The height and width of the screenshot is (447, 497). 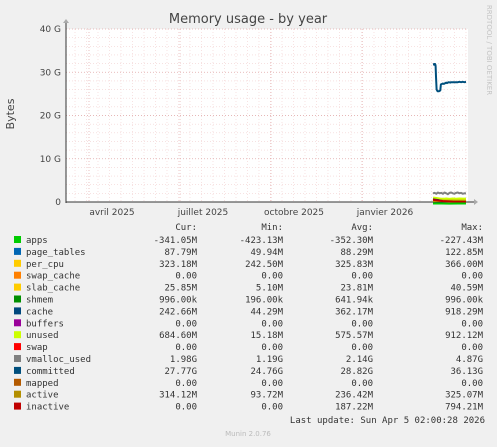 What do you see at coordinates (264, 301) in the screenshot?
I see `legend-value: 196.00k` at bounding box center [264, 301].